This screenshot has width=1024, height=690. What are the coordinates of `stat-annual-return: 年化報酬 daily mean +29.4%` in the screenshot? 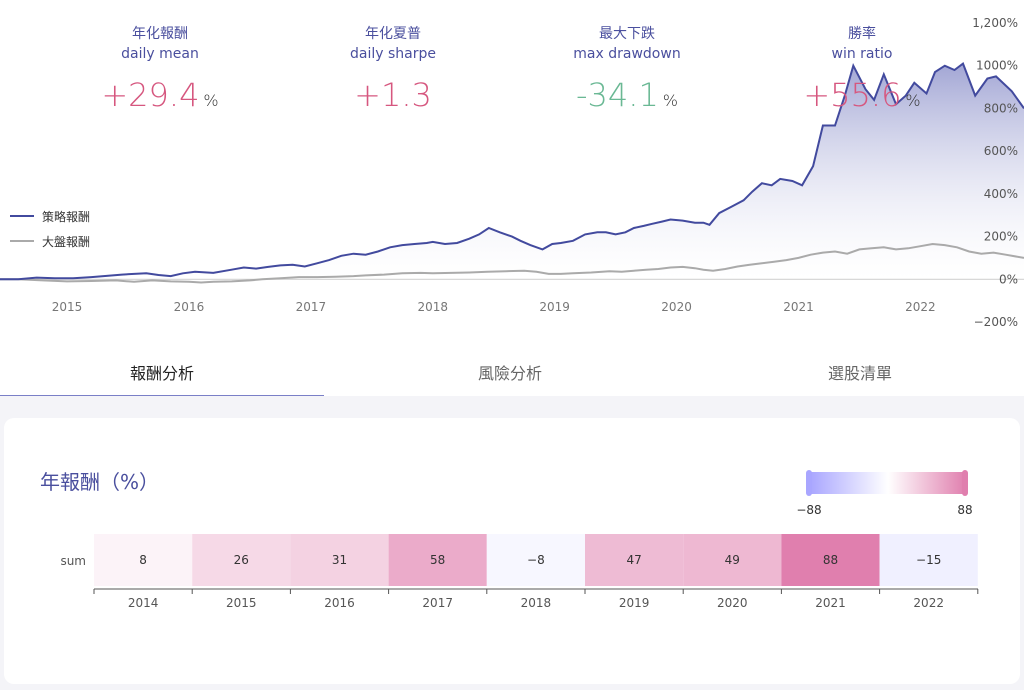 It's located at (160, 69).